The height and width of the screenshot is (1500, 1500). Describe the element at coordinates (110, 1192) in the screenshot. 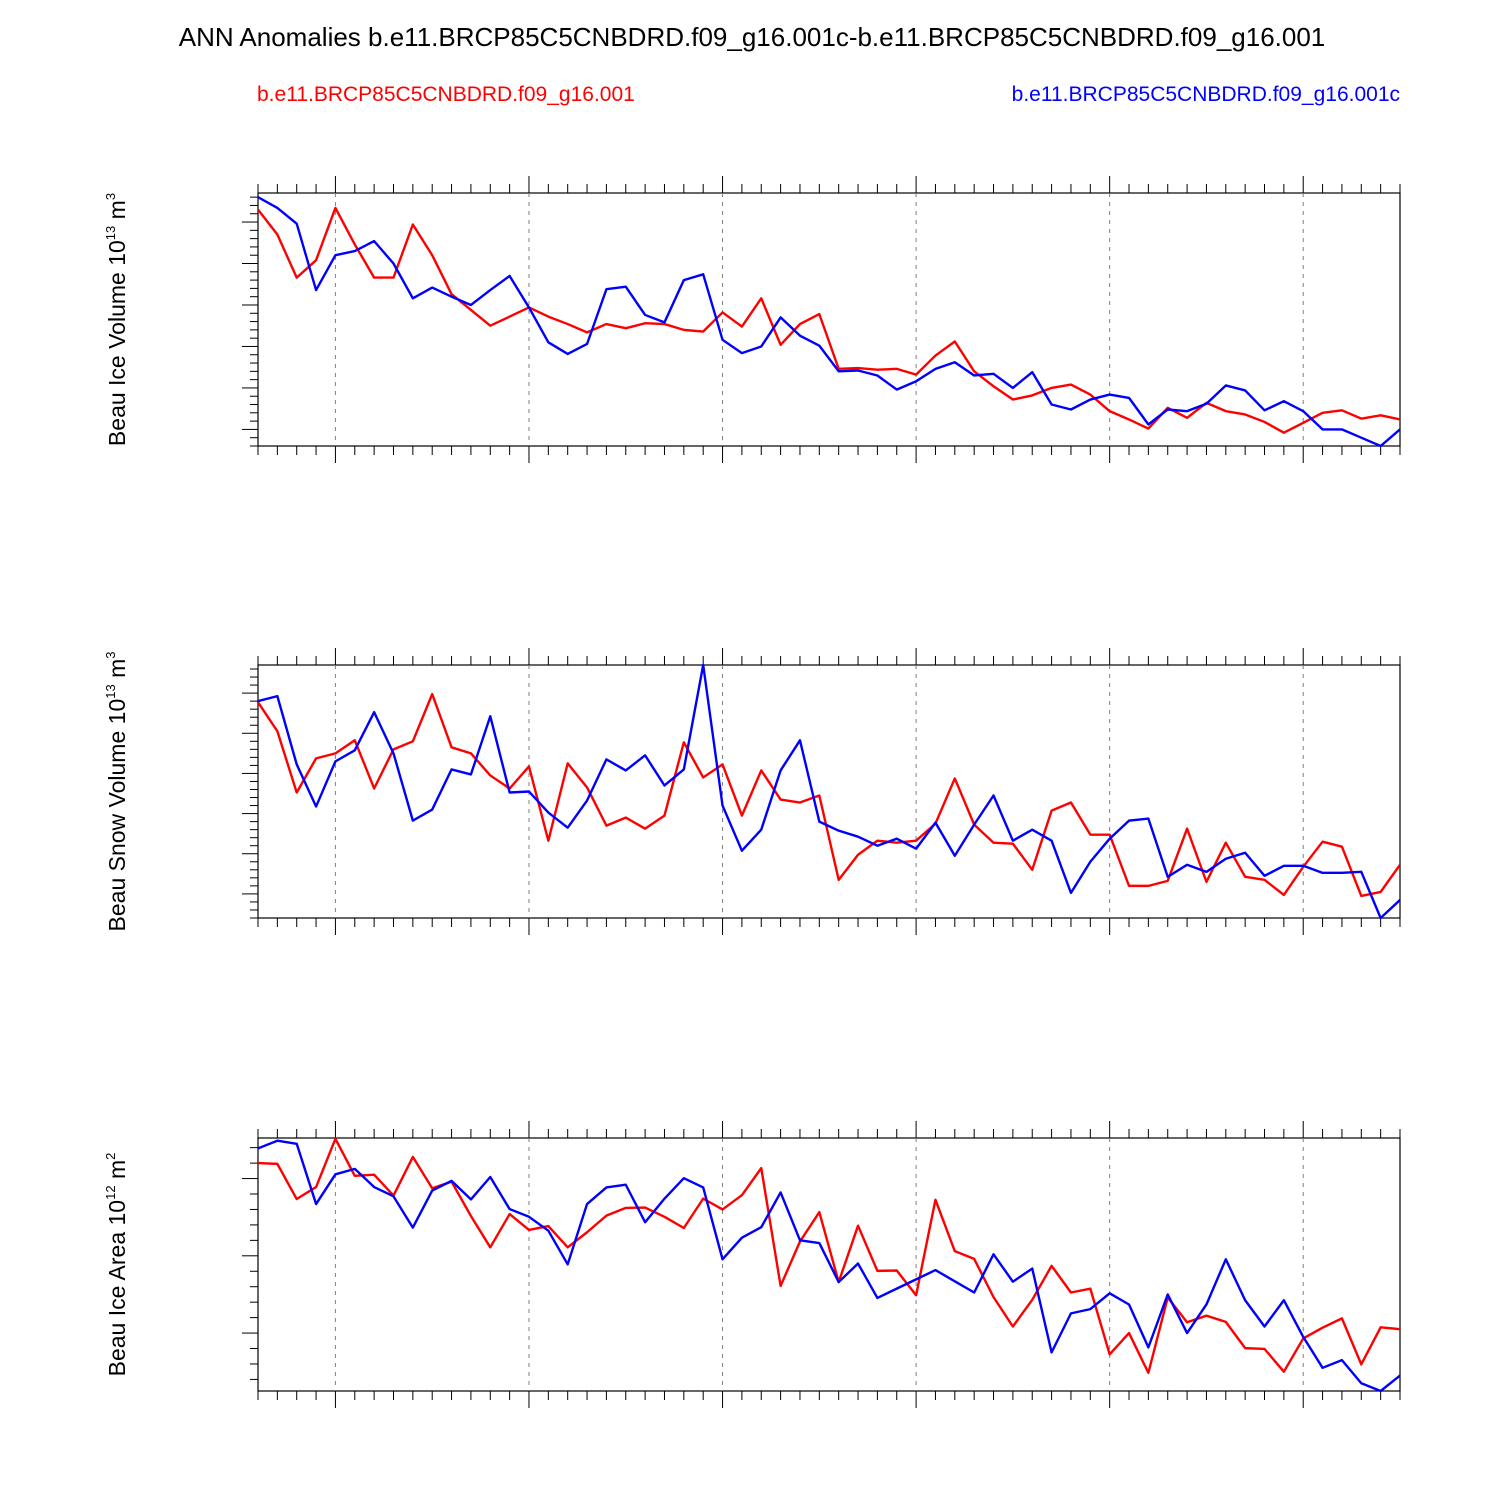

I see `y-axis-label-exponent: 12` at that location.